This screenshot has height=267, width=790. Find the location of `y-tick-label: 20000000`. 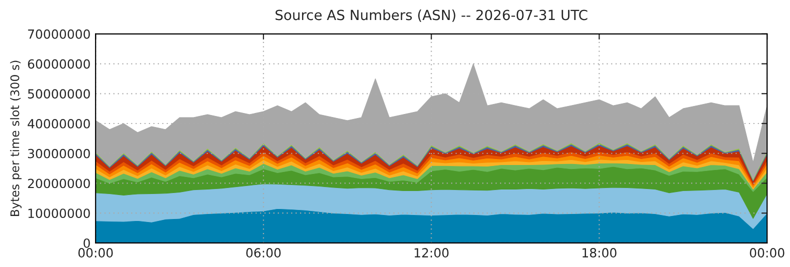

y-tick-label: 20000000 is located at coordinates (59, 183).